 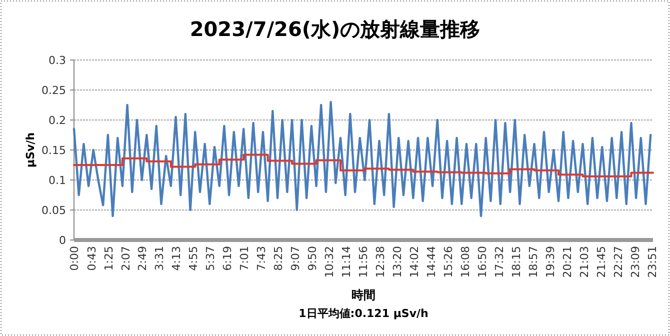 What do you see at coordinates (177, 258) in the screenshot?
I see `x-tick-label: 4:13` at bounding box center [177, 258].